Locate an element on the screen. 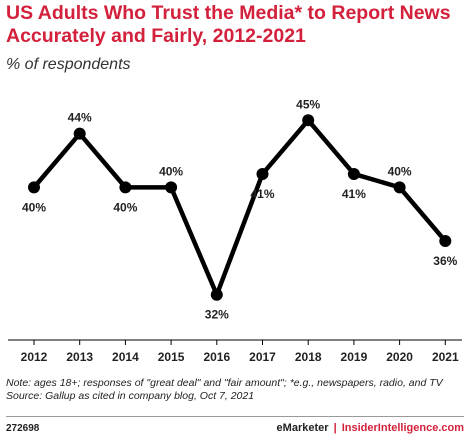  chart-id: 272698 is located at coordinates (23, 428).